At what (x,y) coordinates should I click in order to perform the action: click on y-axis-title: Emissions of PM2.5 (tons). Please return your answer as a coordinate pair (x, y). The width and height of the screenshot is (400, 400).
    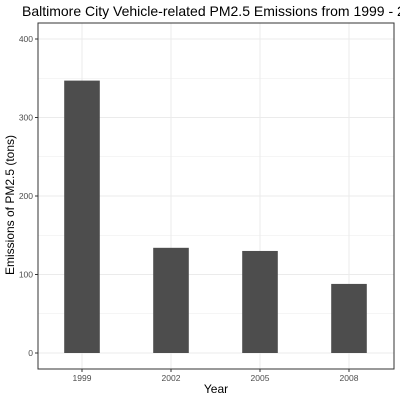
    Looking at the image, I should click on (10, 205).